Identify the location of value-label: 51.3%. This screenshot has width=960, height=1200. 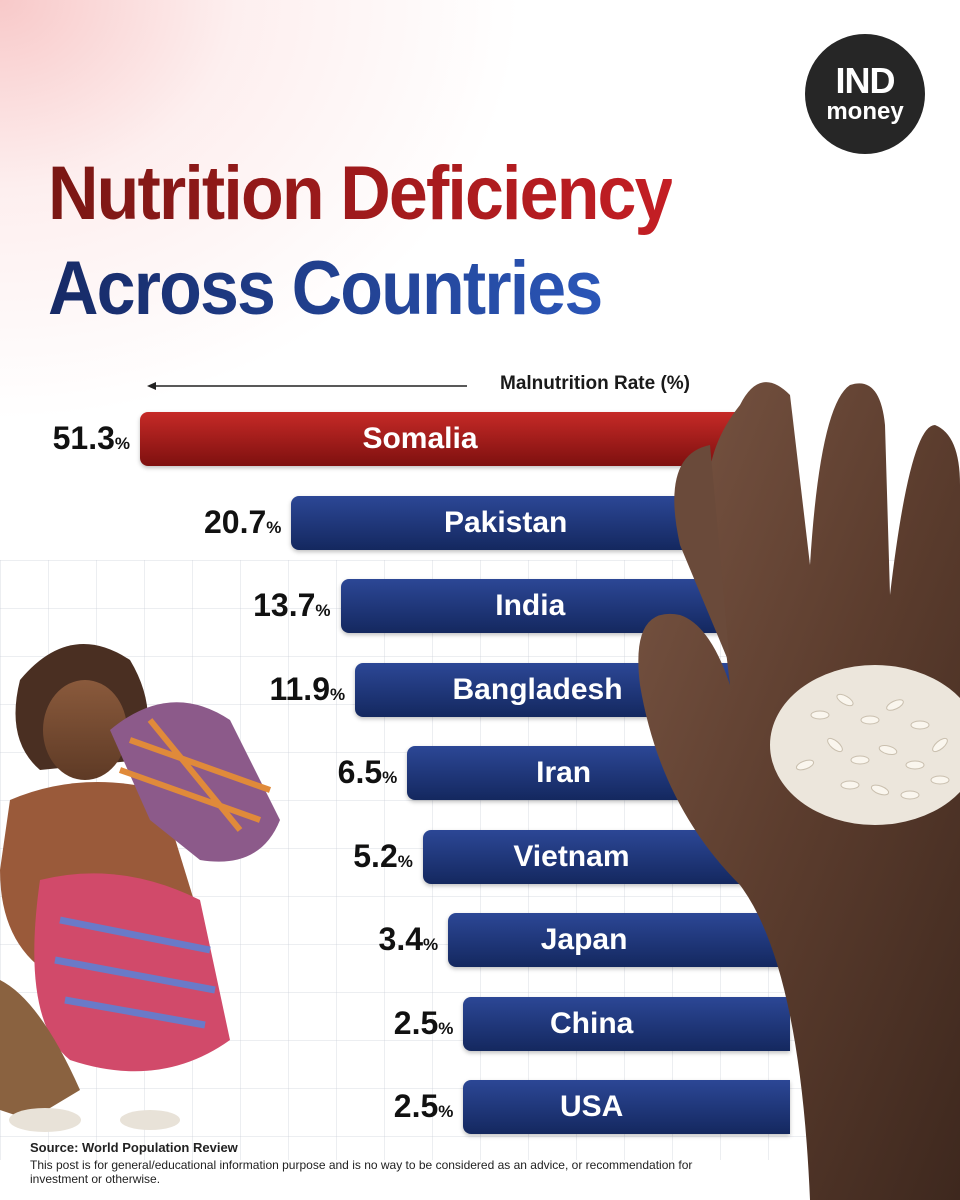
(91, 438).